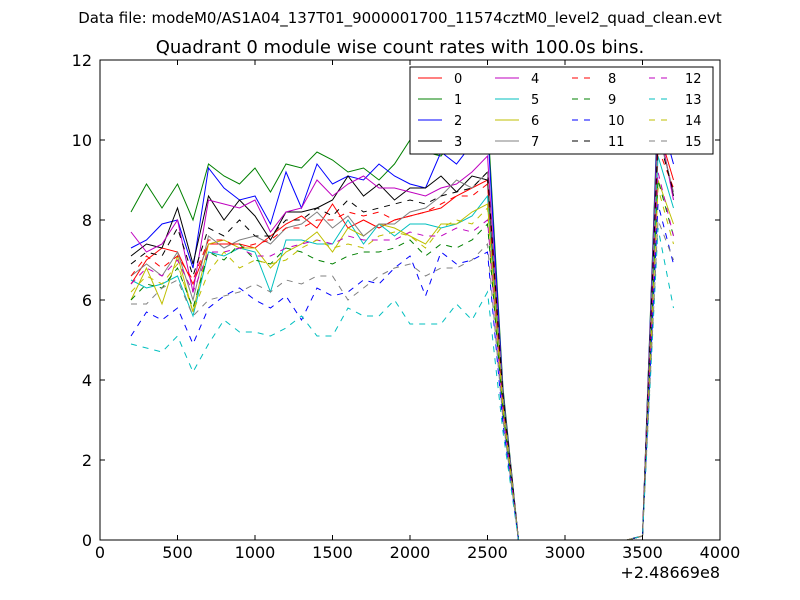  Describe the element at coordinates (87, 540) in the screenshot. I see `y-tick-label: 0` at that location.